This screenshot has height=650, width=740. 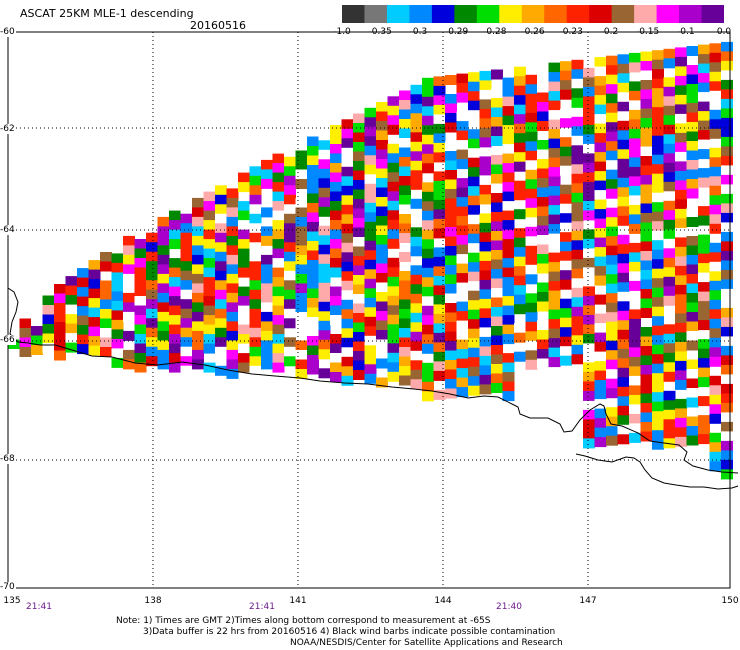 I want to click on time-label-3: 21:40, so click(x=509, y=607).